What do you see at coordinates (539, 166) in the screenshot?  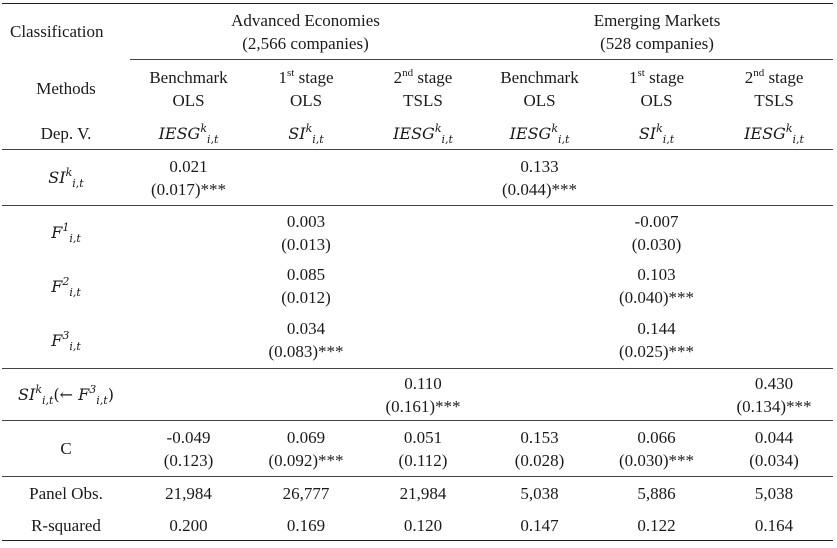 I see `coefficient: 0.133` at bounding box center [539, 166].